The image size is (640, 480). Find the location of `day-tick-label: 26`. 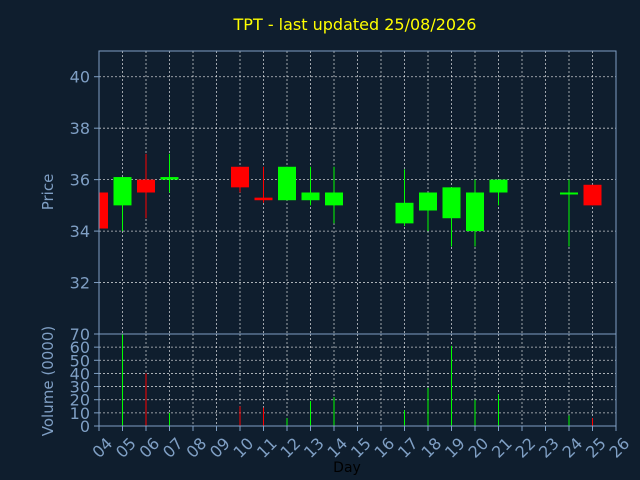

day-tick-label: 26 is located at coordinates (619, 448).